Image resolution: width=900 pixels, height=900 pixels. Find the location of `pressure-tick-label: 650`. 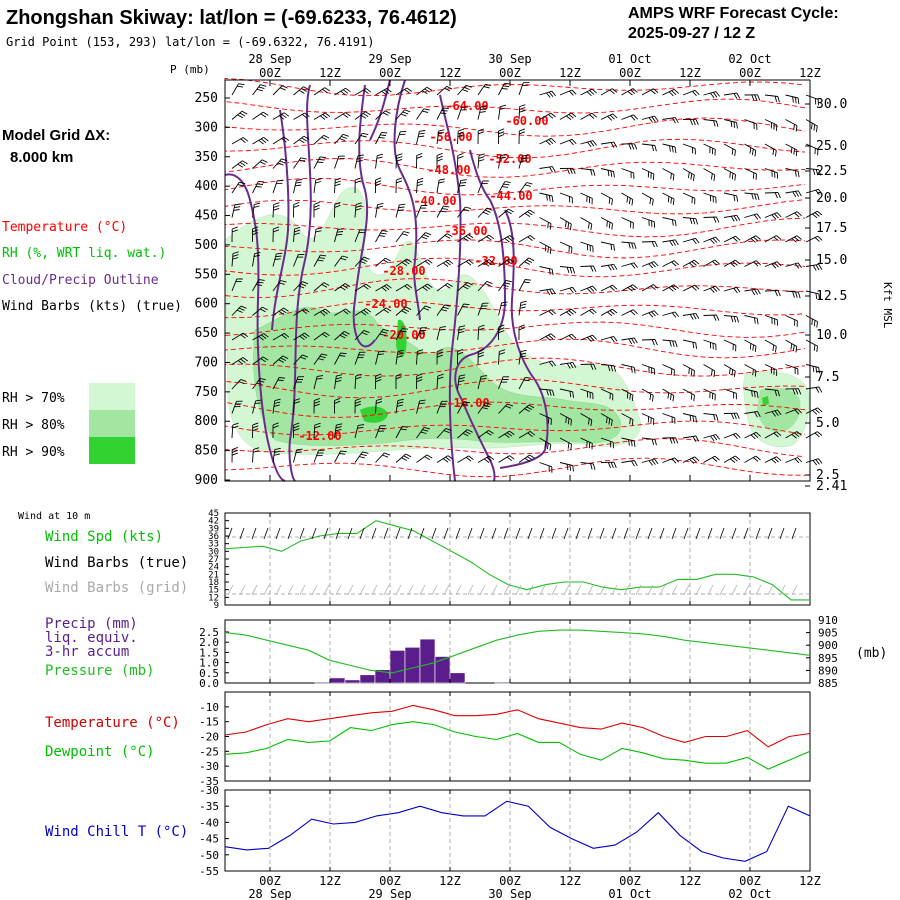

pressure-tick-label: 650 is located at coordinates (206, 333).